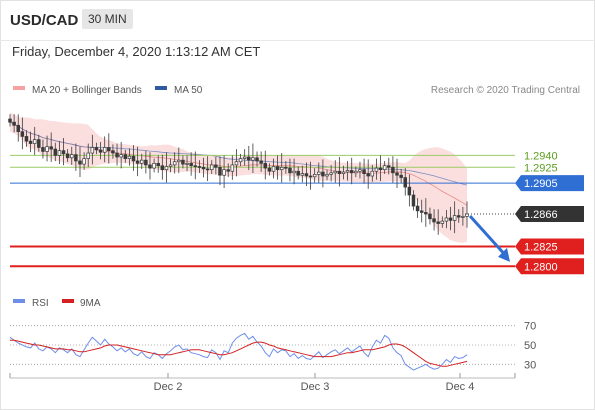 The height and width of the screenshot is (410, 595). What do you see at coordinates (549, 183) in the screenshot?
I see `pivot-tag` at bounding box center [549, 183].